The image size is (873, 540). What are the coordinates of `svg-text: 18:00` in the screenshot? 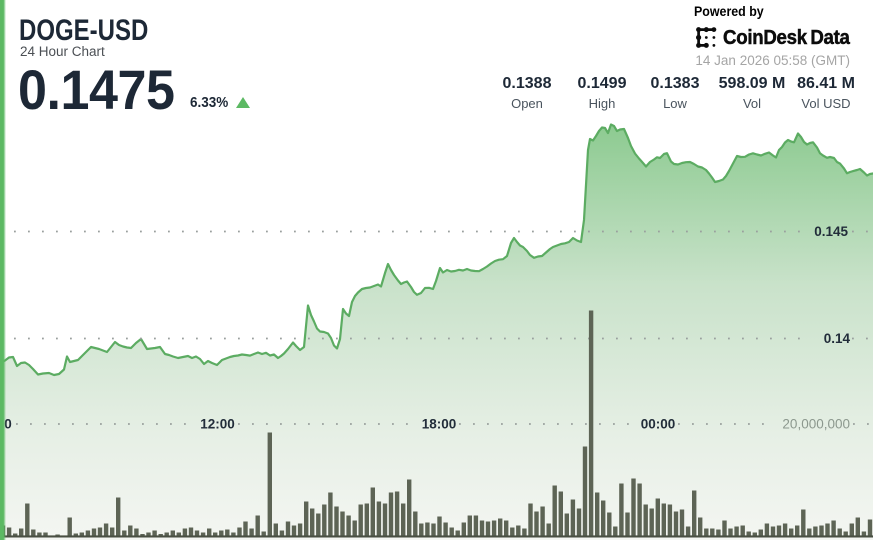 It's located at (439, 424).